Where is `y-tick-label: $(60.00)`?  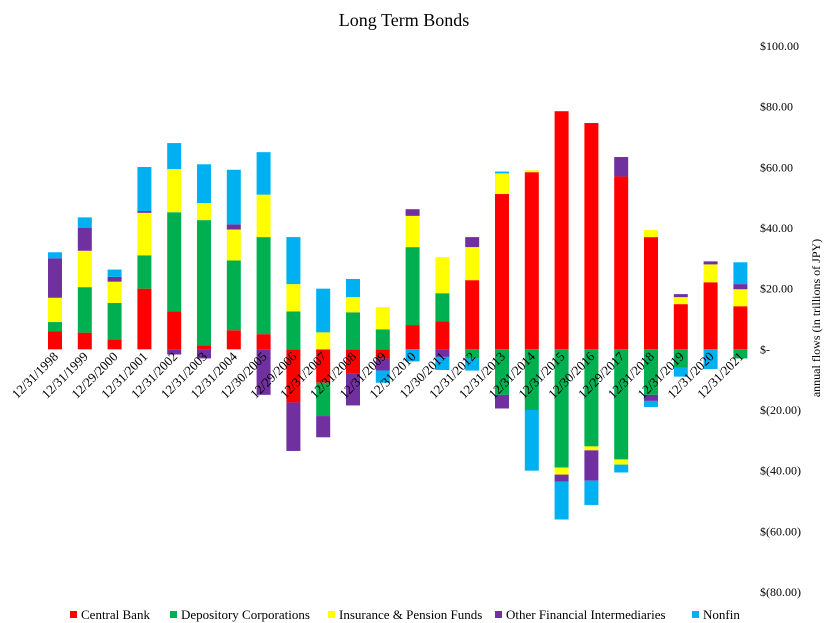 y-tick-label: $(60.00) is located at coordinates (780, 531).